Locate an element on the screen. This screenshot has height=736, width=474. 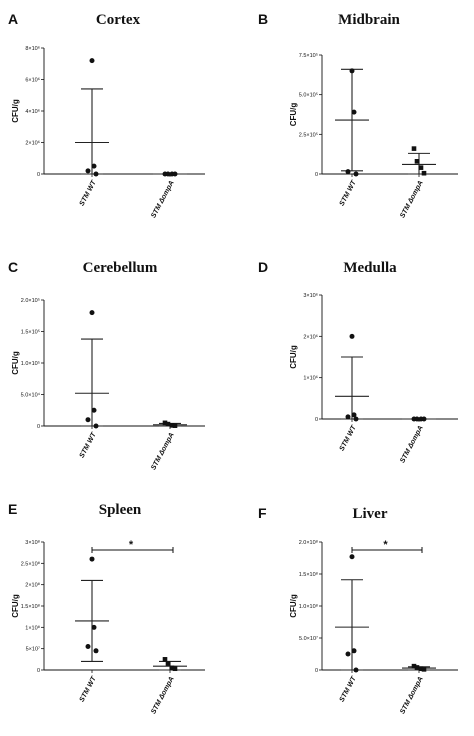
y-tick-label: 4×10⁶ is located at coordinates (32, 111).